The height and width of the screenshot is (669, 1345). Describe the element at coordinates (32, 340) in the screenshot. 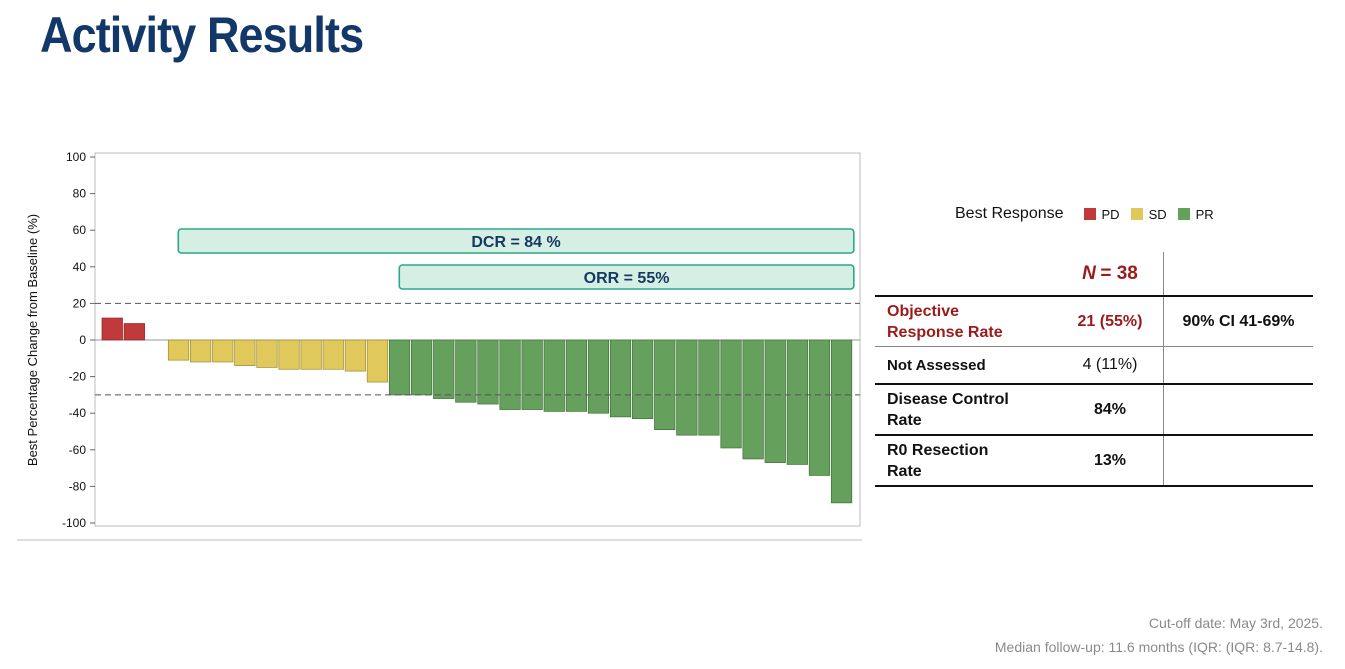

I see `y-axis-label: Best Percentage Change from Baseline (%)` at that location.